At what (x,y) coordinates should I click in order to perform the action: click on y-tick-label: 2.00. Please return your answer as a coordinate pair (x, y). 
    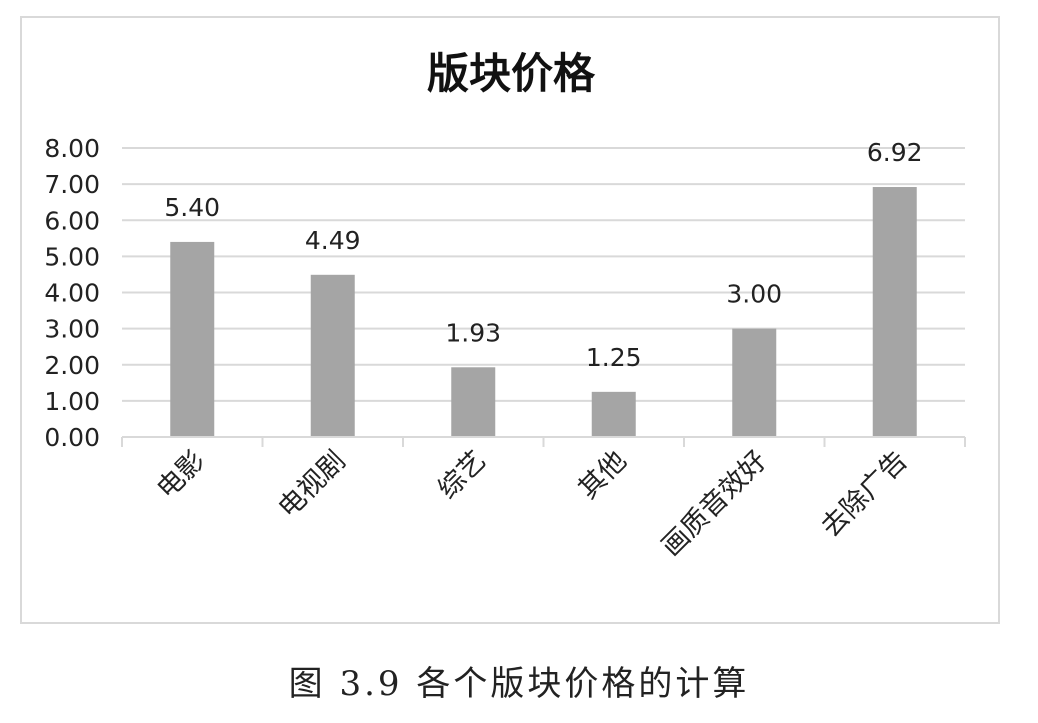
    Looking at the image, I should click on (72, 365).